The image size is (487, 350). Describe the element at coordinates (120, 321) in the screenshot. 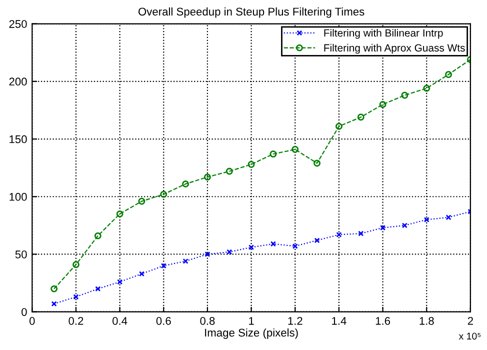

I see `x-tick-label: 0.4` at that location.